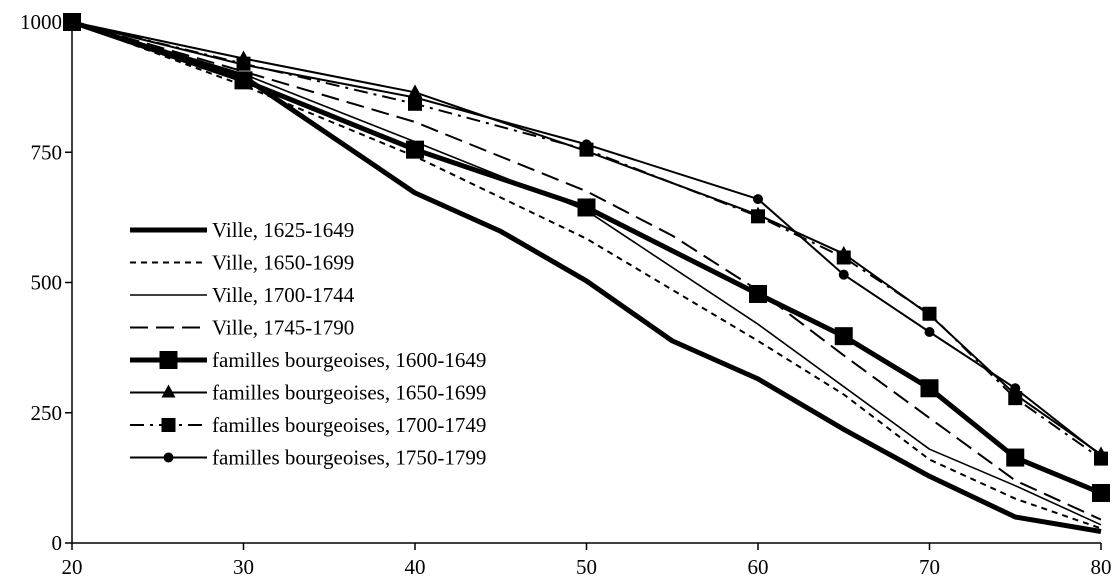 The width and height of the screenshot is (1120, 588). I want to click on y-tick-label: 750, so click(47, 152).